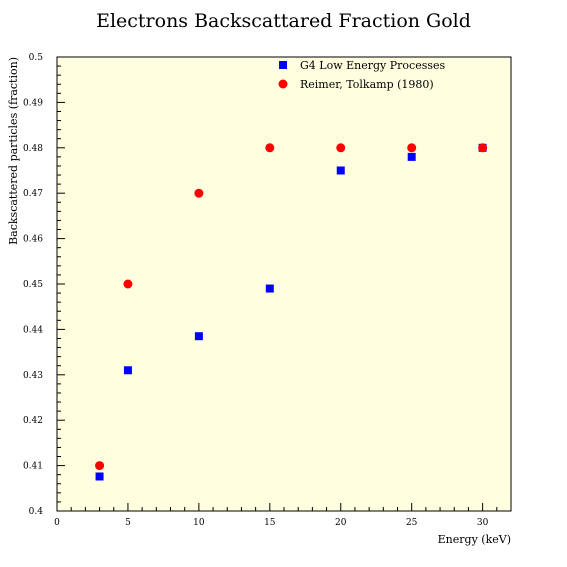 The image size is (567, 567). What do you see at coordinates (33, 421) in the screenshot?
I see `y-tick-label: 0.42` at bounding box center [33, 421].